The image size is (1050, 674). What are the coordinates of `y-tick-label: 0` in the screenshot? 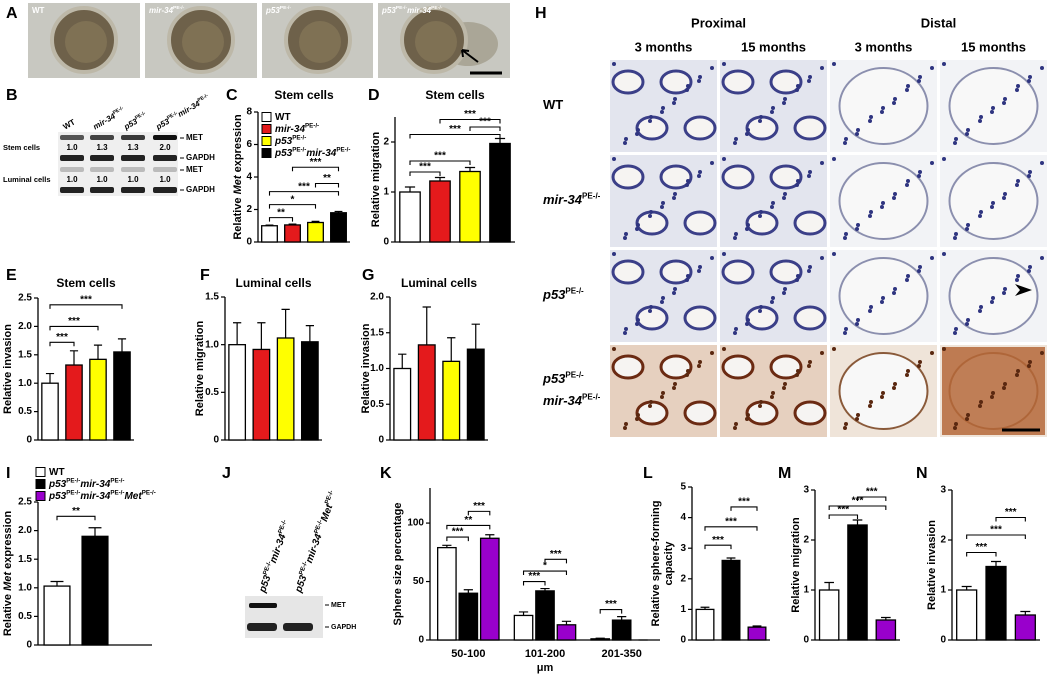 It's located at (216, 440).